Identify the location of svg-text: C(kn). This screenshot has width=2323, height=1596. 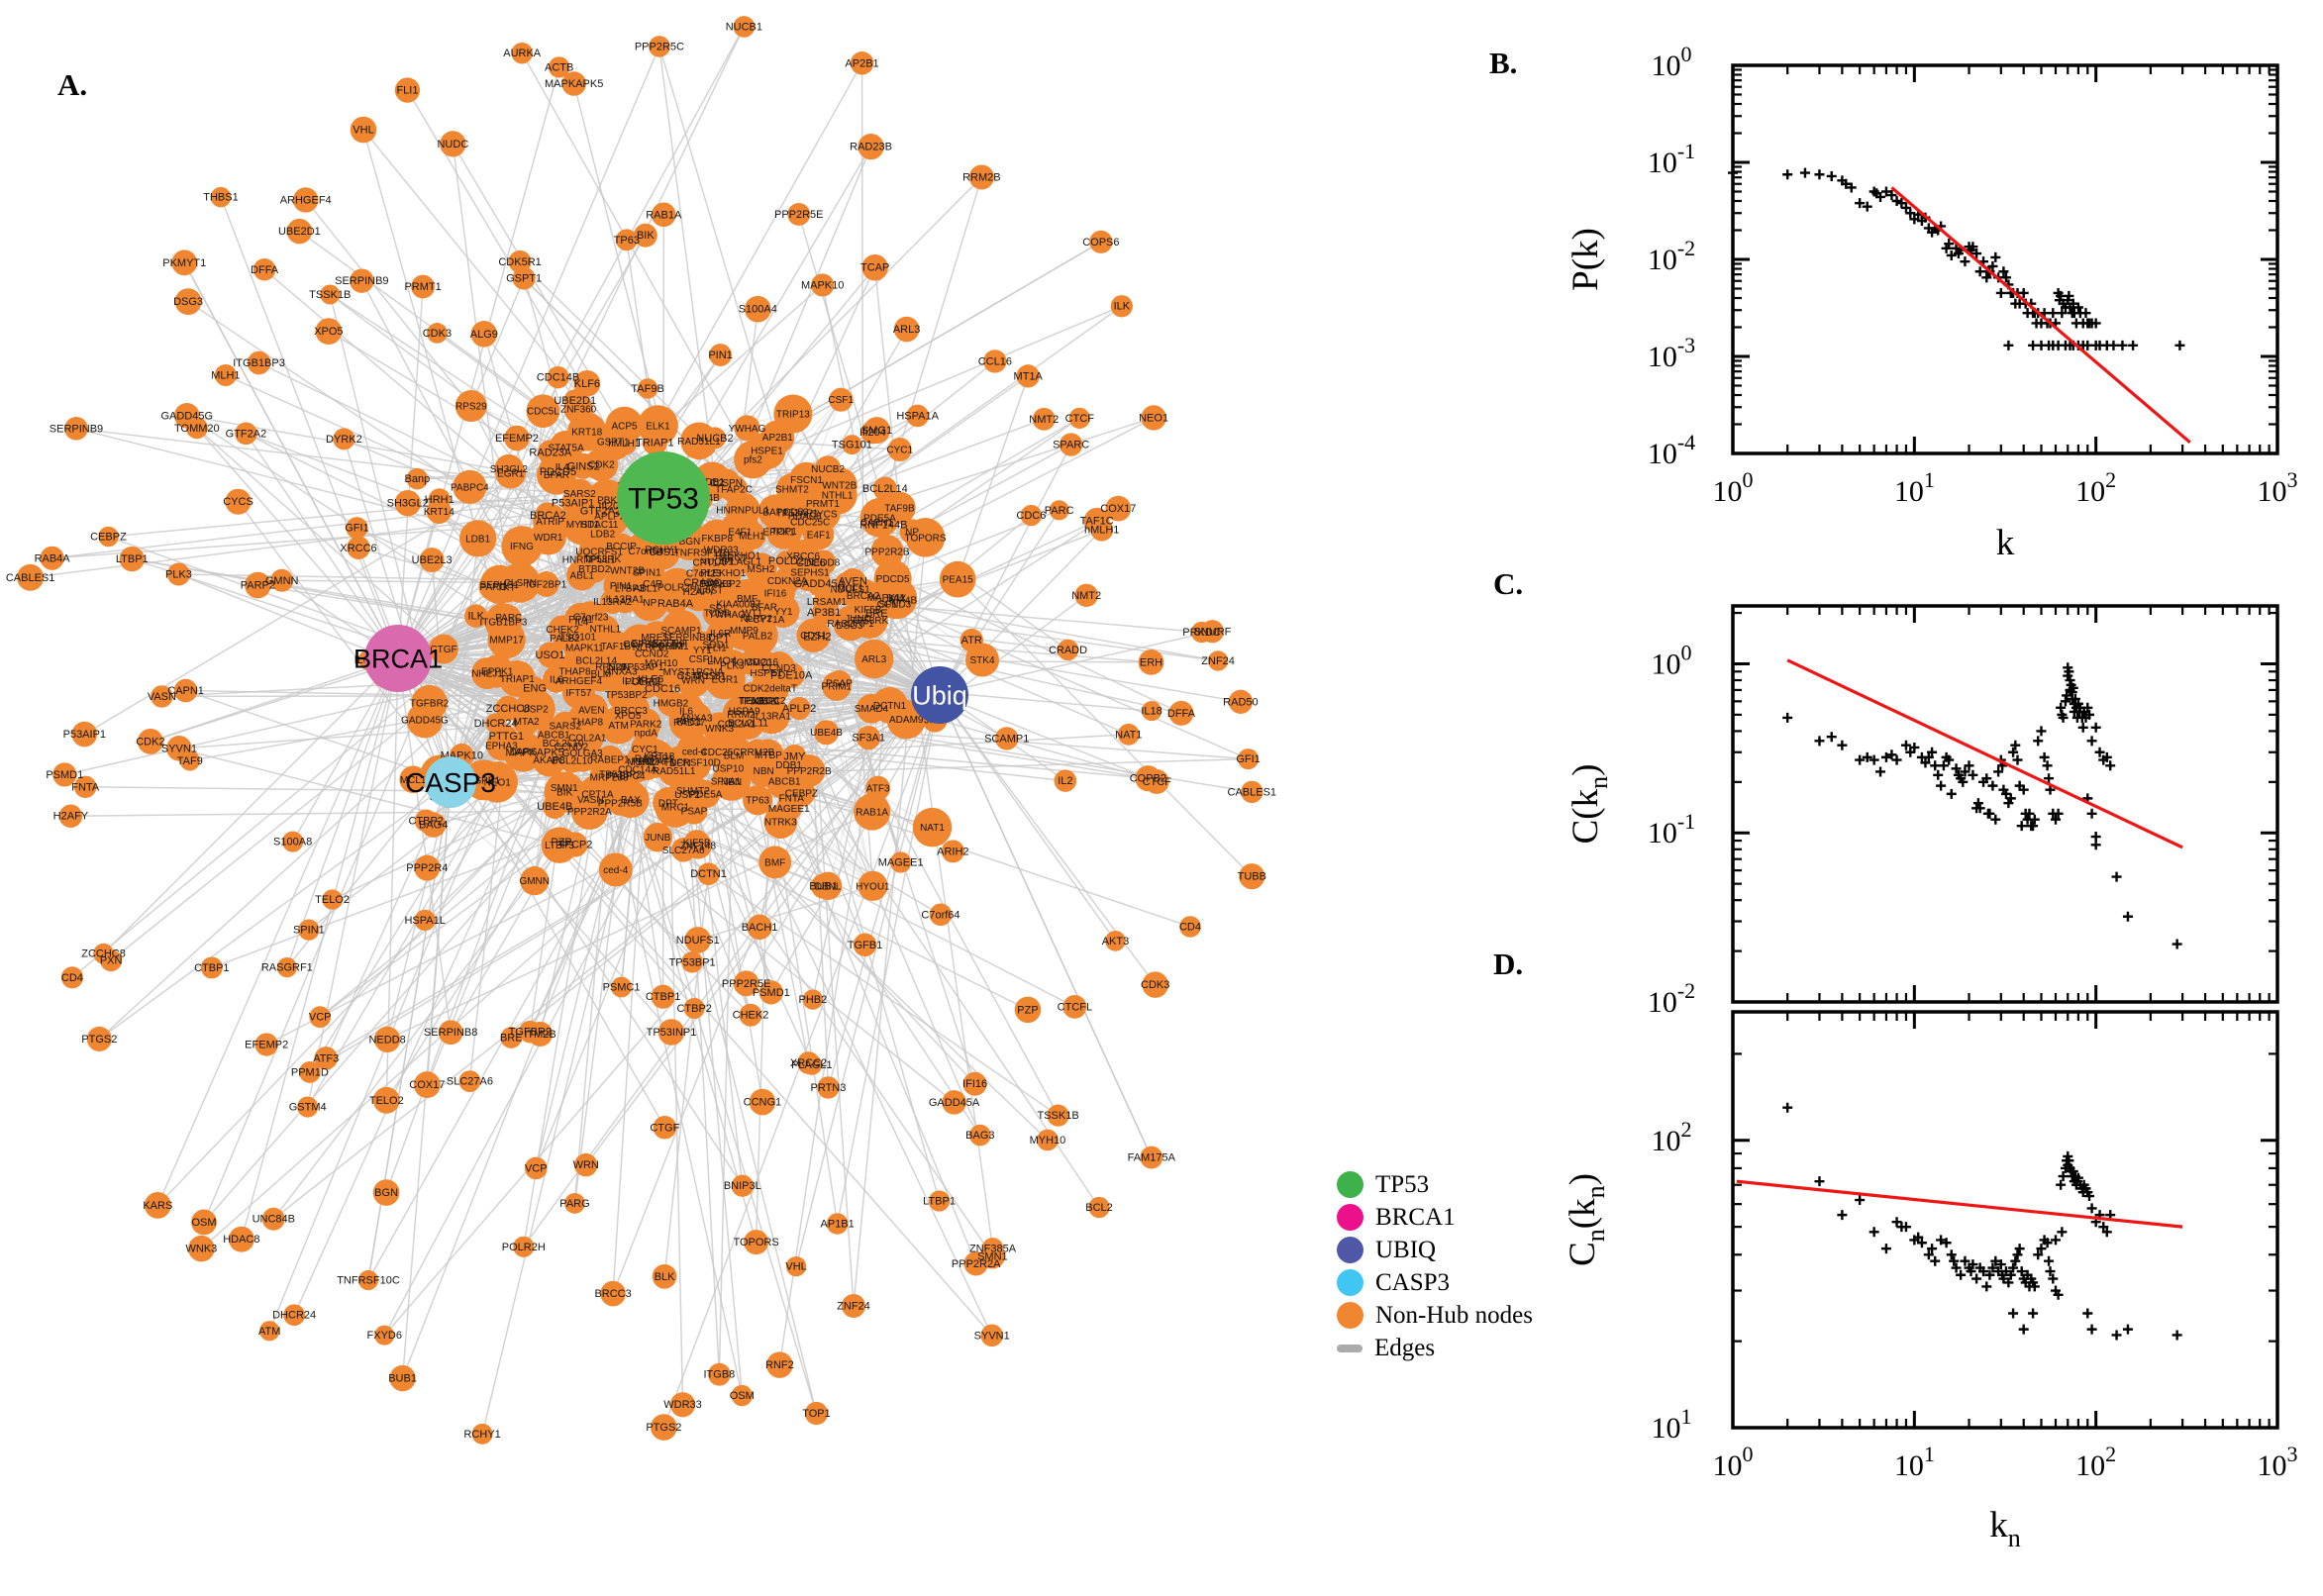
(1589, 804).